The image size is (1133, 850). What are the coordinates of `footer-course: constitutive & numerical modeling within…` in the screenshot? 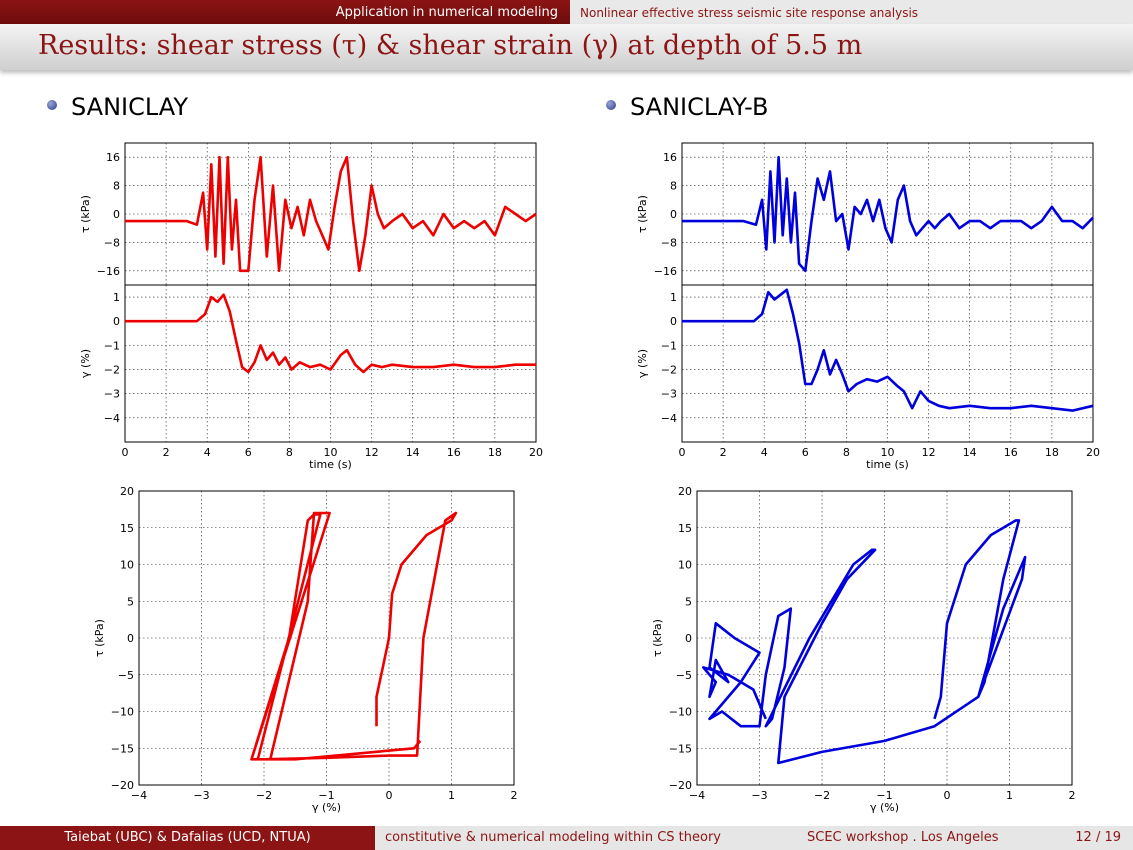 It's located at (553, 837).